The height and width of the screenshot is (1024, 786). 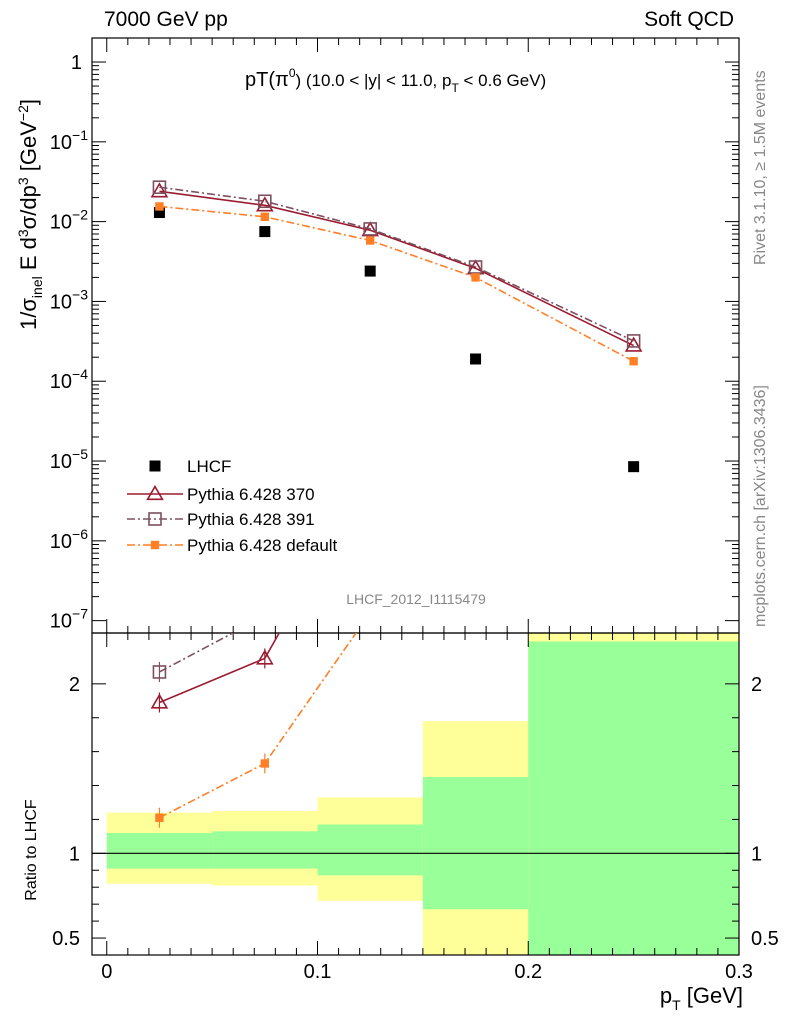 I want to click on legend-label-p391: Pythia 6.428 391, so click(x=251, y=519).